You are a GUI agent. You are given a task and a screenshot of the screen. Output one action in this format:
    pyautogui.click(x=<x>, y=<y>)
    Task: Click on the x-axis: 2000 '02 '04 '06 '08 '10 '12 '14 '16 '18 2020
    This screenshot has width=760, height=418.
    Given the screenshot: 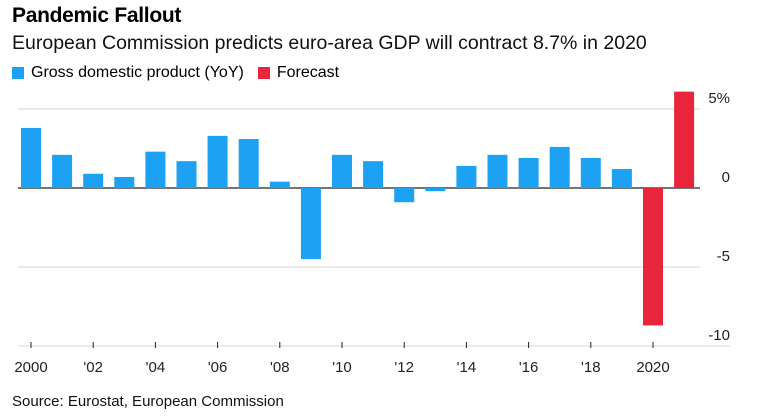 What is the action you would take?
    pyautogui.click(x=342, y=359)
    